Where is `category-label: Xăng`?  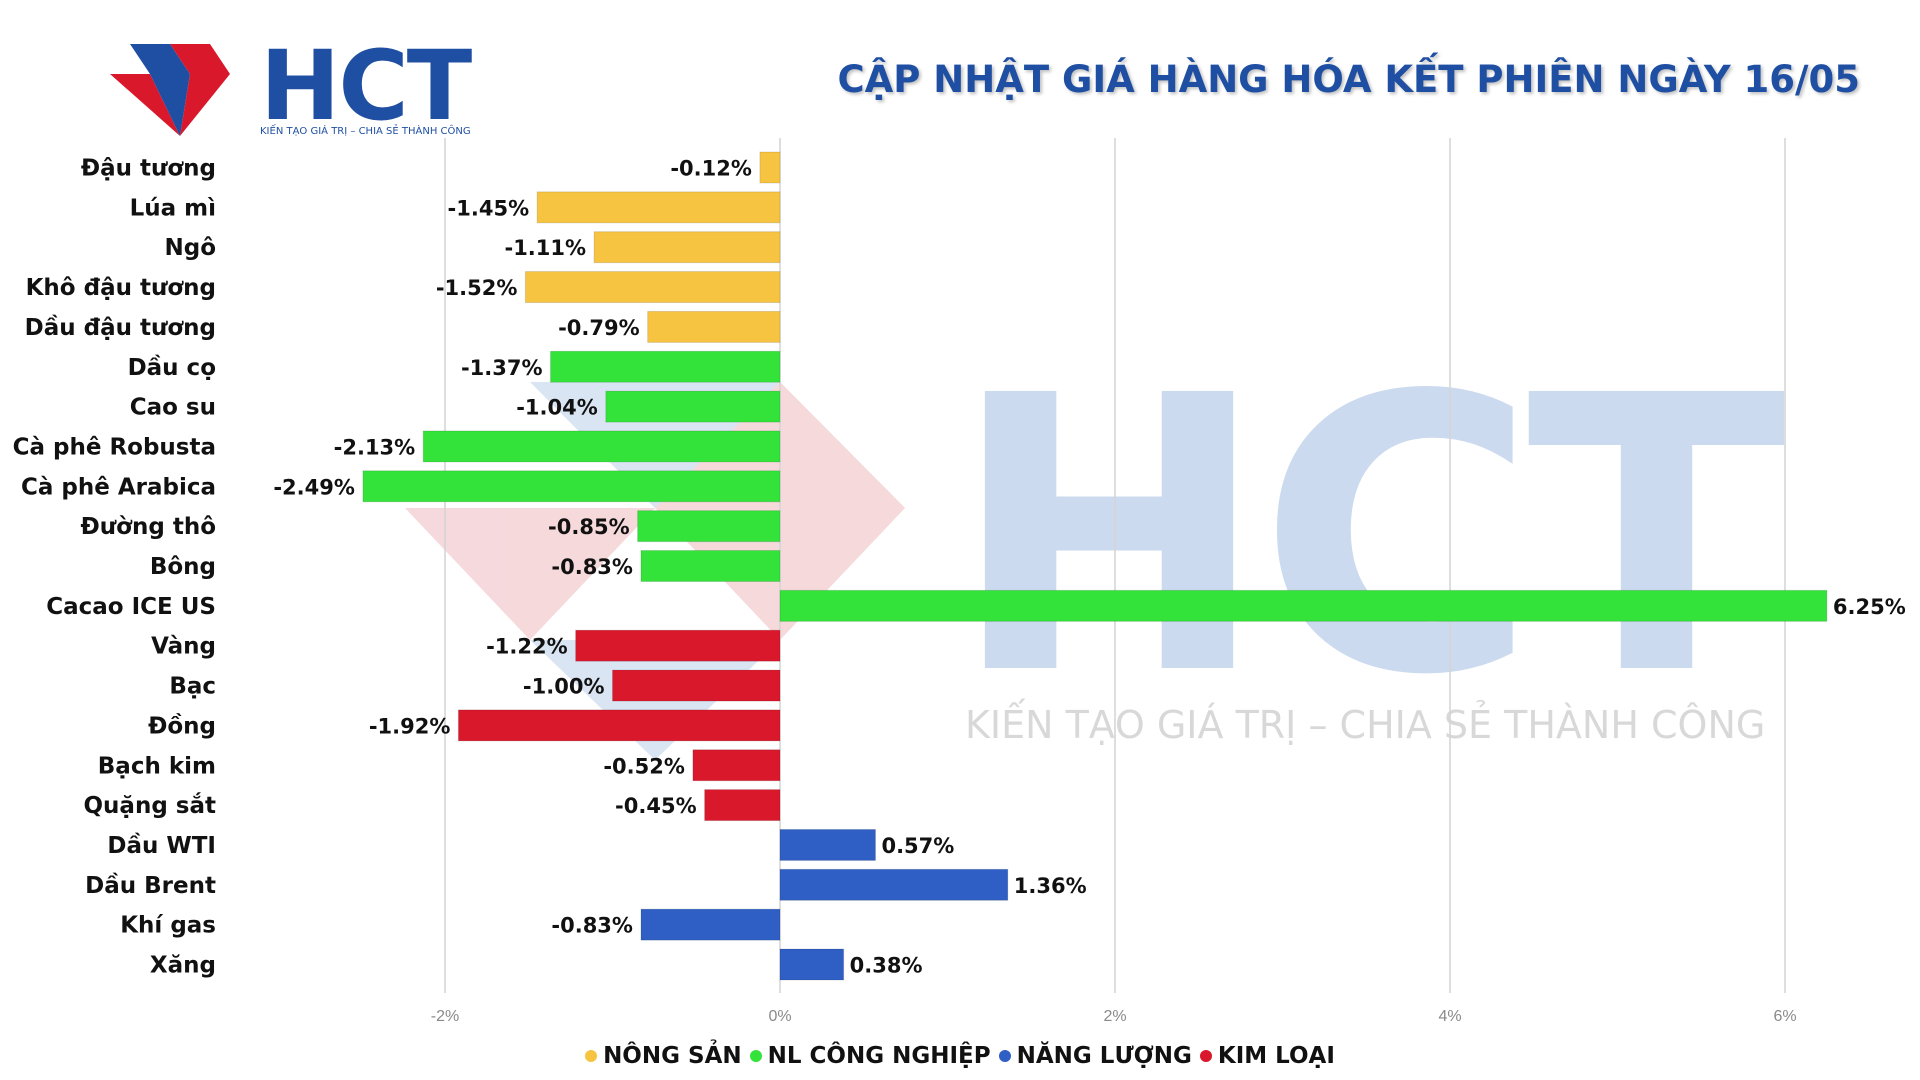
category-label: Xăng is located at coordinates (183, 966).